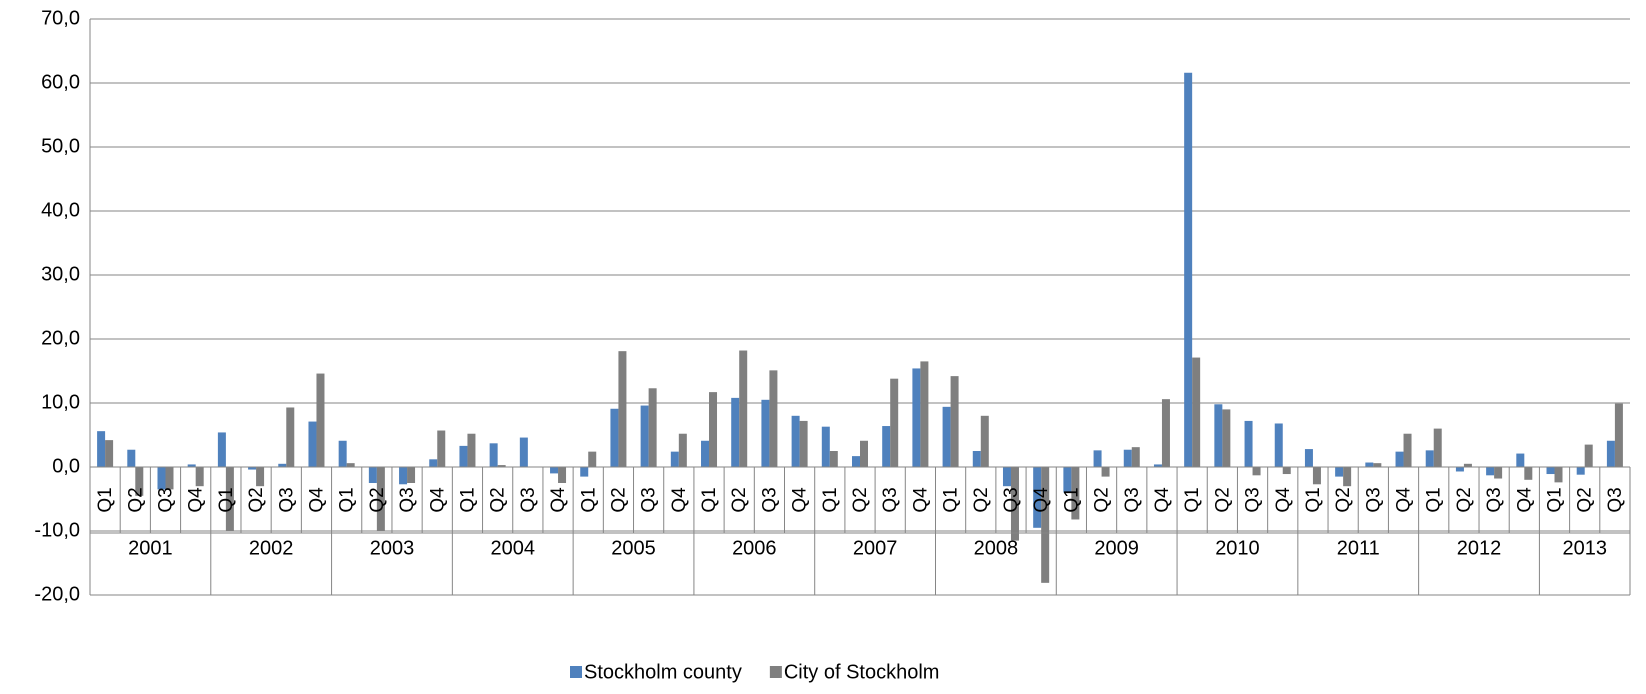 Image resolution: width=1646 pixels, height=694 pixels. I want to click on year-label: 2001, so click(150, 548).